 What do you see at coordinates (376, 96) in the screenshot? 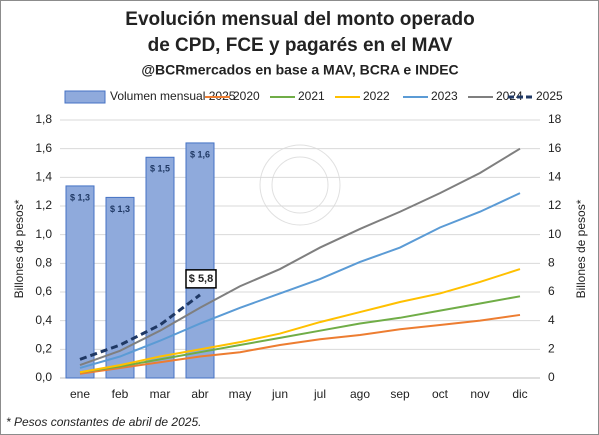
I see `legend-label: 2022` at bounding box center [376, 96].